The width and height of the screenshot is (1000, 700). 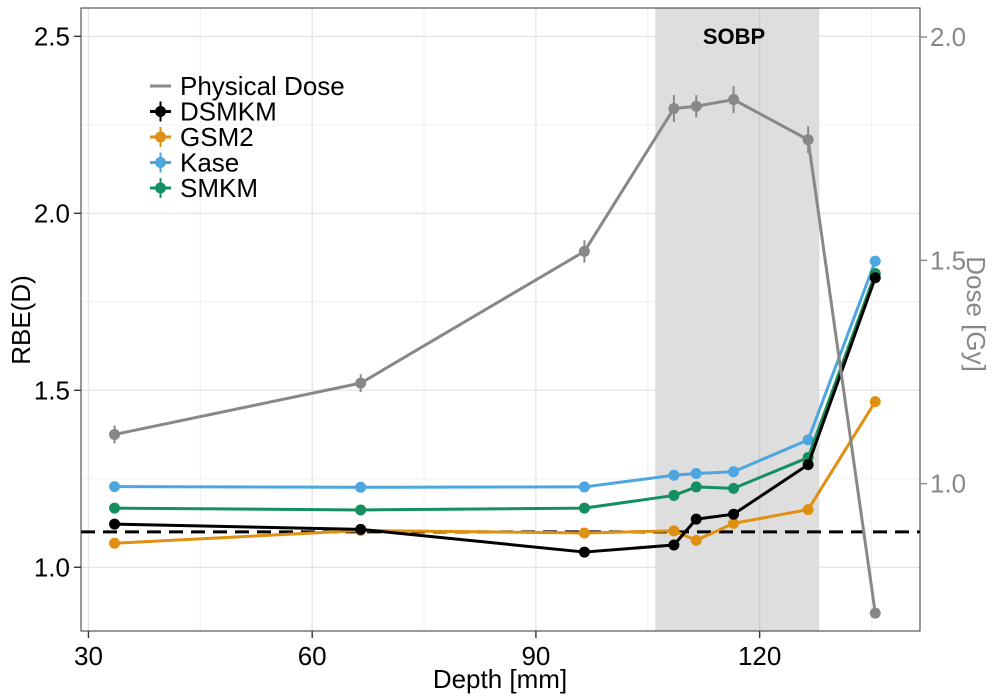 I want to click on x-tick-label: 90, so click(x=535, y=656).